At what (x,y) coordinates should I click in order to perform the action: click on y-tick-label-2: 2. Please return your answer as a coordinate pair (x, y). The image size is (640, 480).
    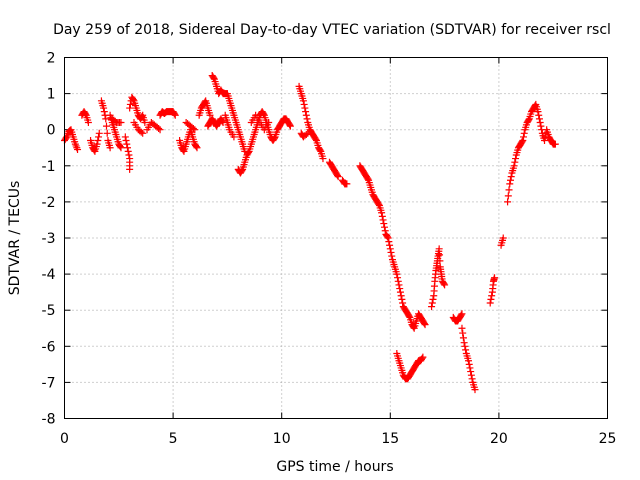
    Looking at the image, I should click on (51, 59).